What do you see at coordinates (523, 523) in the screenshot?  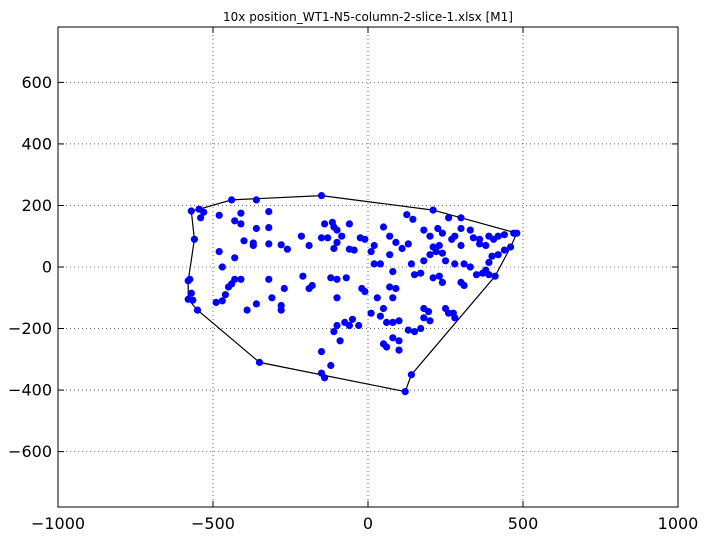 I see `x-tick-label-3: 500` at bounding box center [523, 523].